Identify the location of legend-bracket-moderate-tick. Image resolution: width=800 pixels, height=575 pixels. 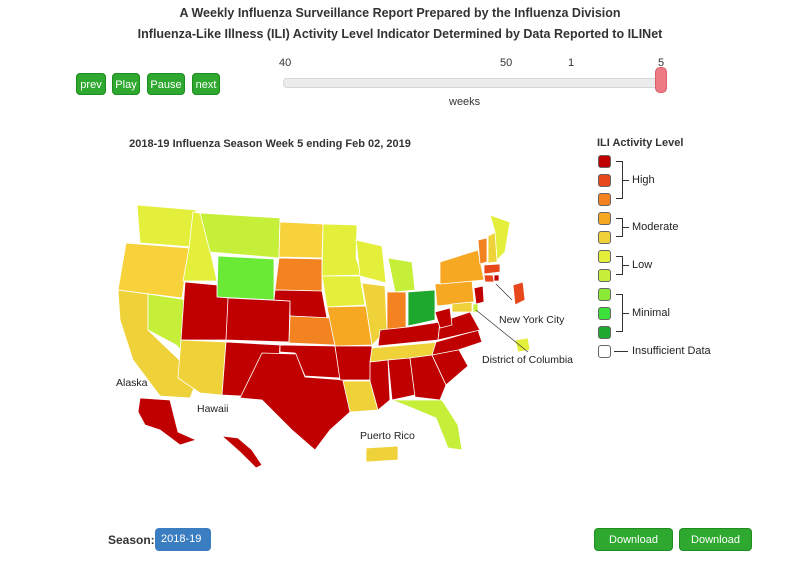
(626, 227).